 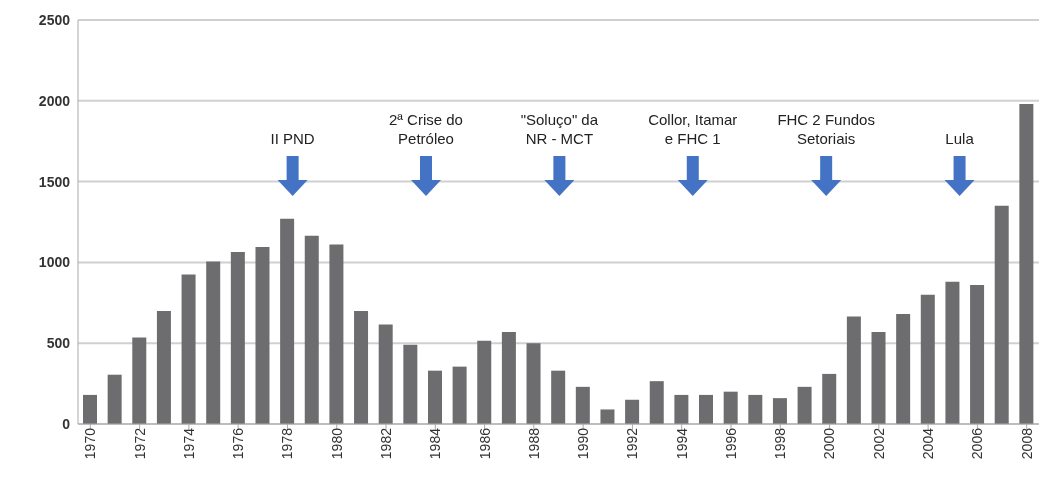 I want to click on y-tick-label: 1500, so click(x=54, y=181).